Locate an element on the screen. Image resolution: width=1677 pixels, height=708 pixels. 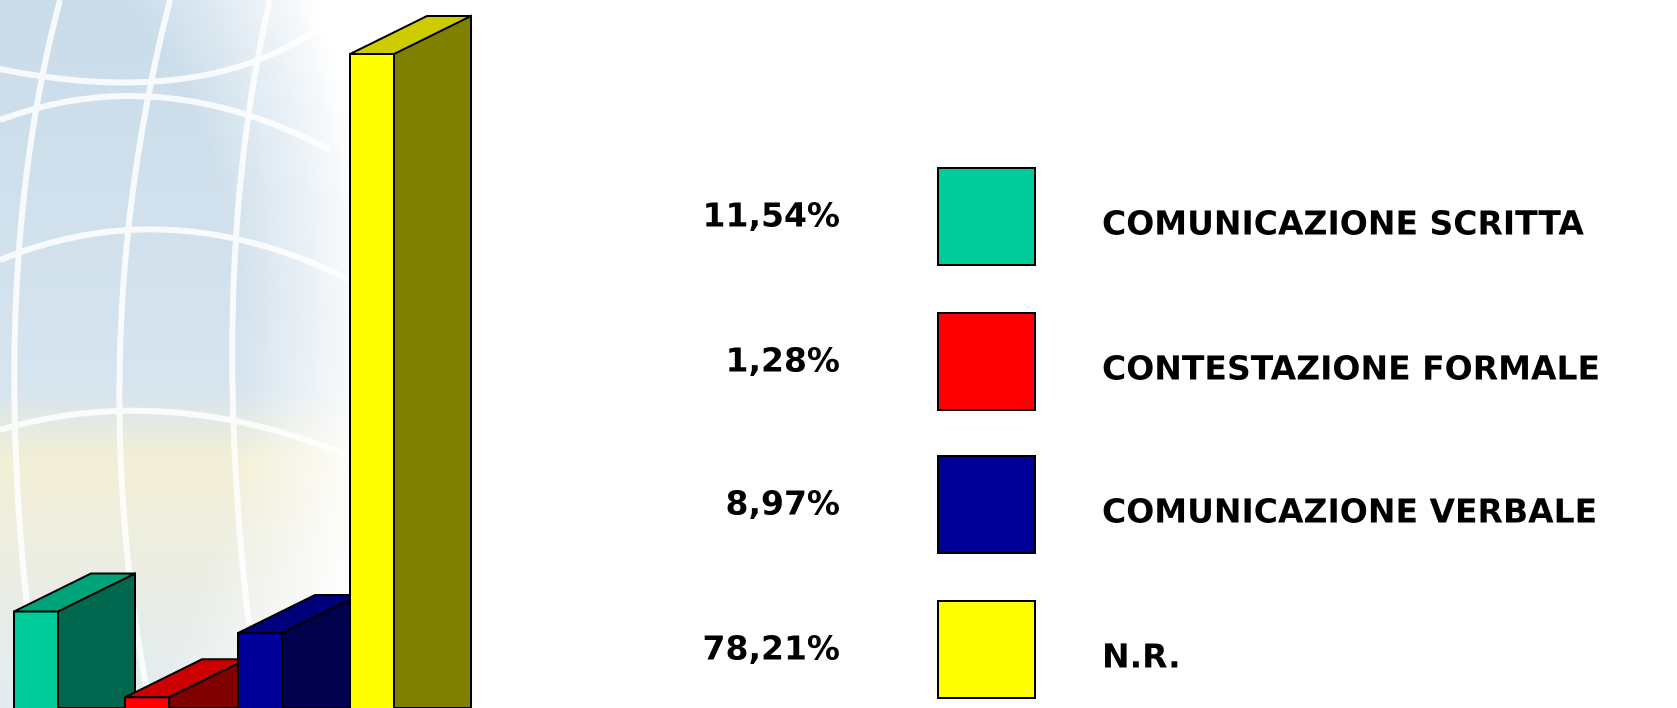
legend-label: N.R. is located at coordinates (1141, 656).